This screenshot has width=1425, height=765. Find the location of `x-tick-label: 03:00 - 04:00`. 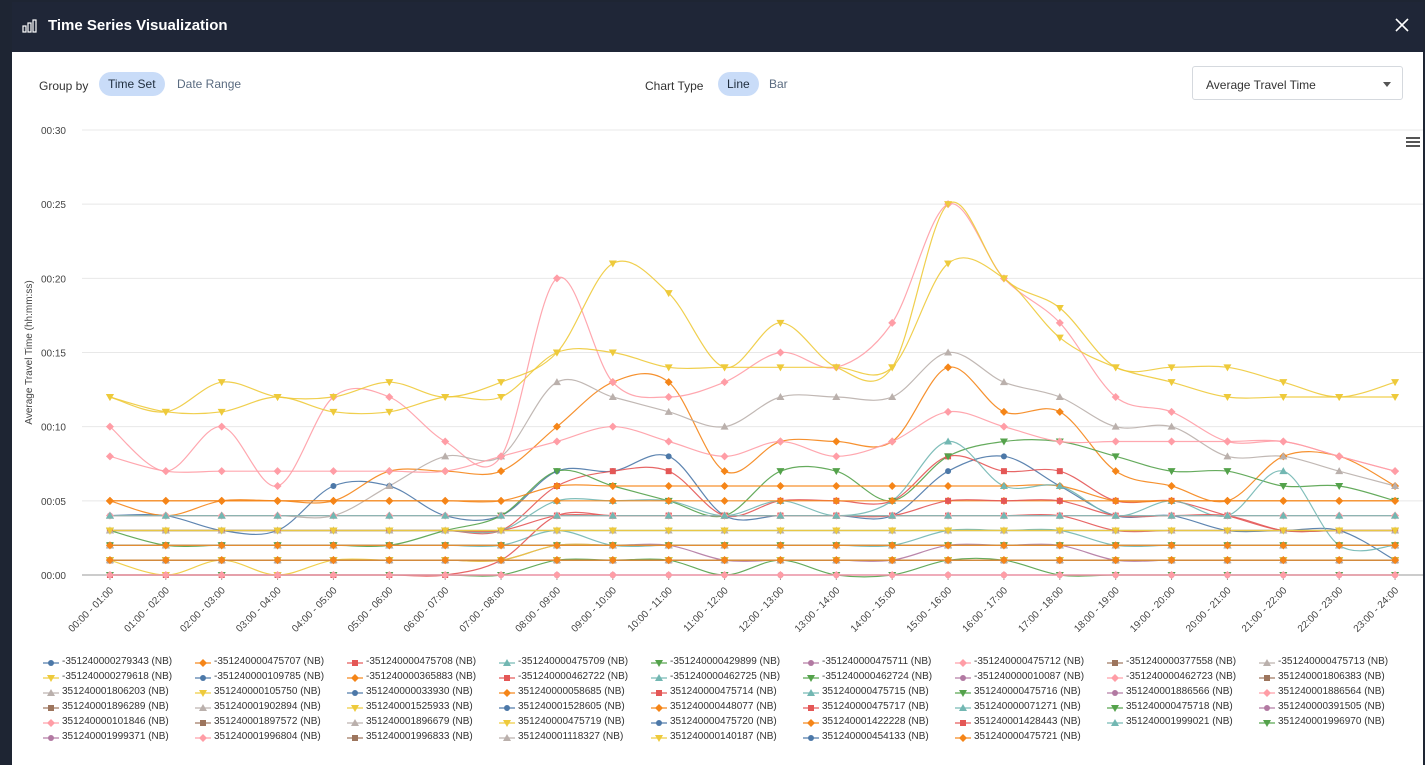

x-tick-label: 03:00 - 04:00 is located at coordinates (259, 610).